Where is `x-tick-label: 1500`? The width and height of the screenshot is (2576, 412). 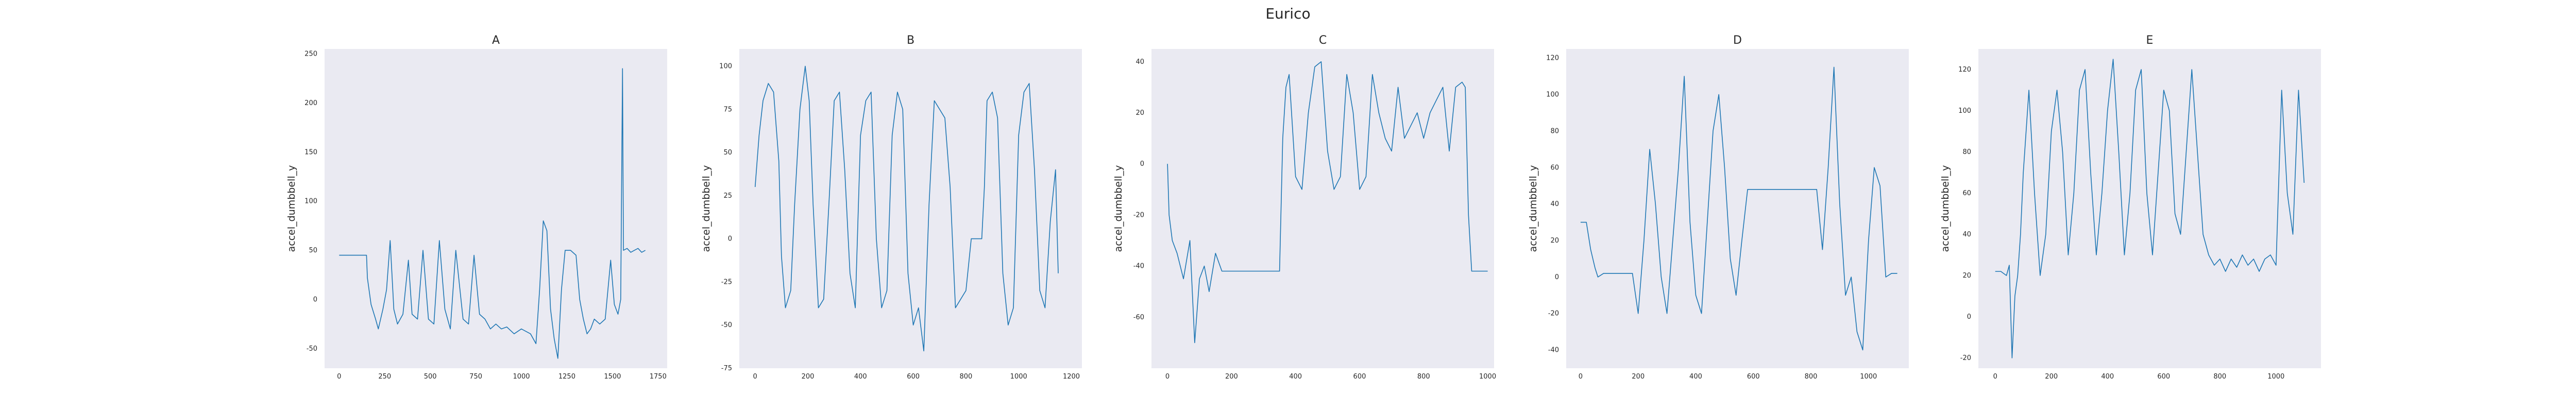 x-tick-label: 1500 is located at coordinates (612, 377).